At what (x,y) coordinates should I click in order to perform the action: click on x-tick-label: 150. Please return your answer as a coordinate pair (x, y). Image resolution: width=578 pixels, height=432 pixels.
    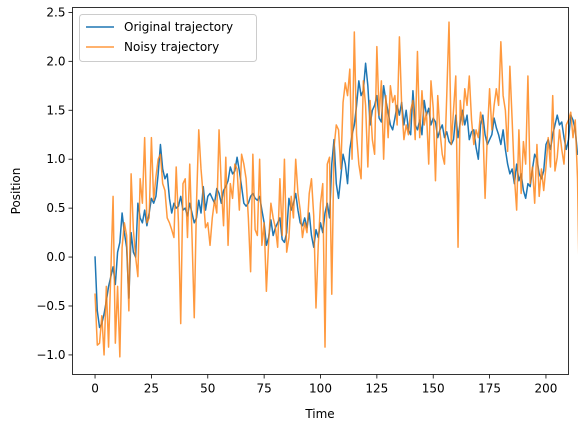
    Looking at the image, I should click on (433, 389).